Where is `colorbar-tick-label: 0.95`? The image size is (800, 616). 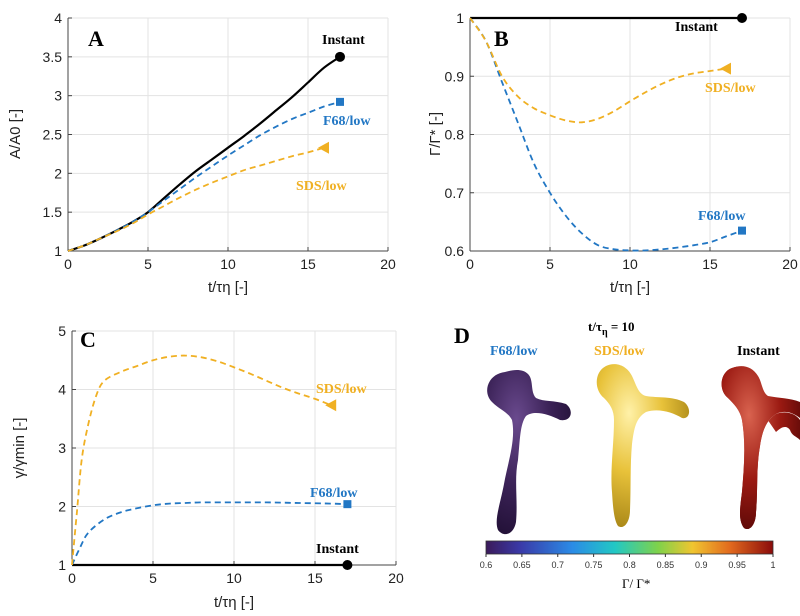
colorbar-tick-label: 0.95 is located at coordinates (737, 565).